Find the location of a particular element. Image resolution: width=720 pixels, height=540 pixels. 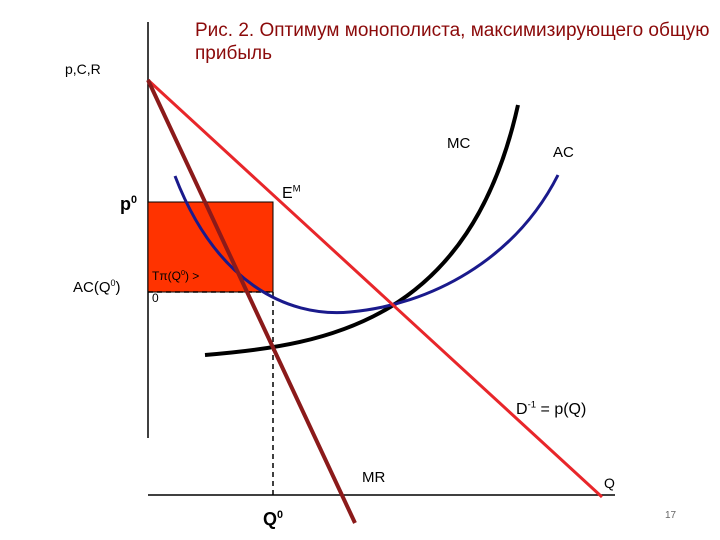

ac-label: AC is located at coordinates (563, 152).